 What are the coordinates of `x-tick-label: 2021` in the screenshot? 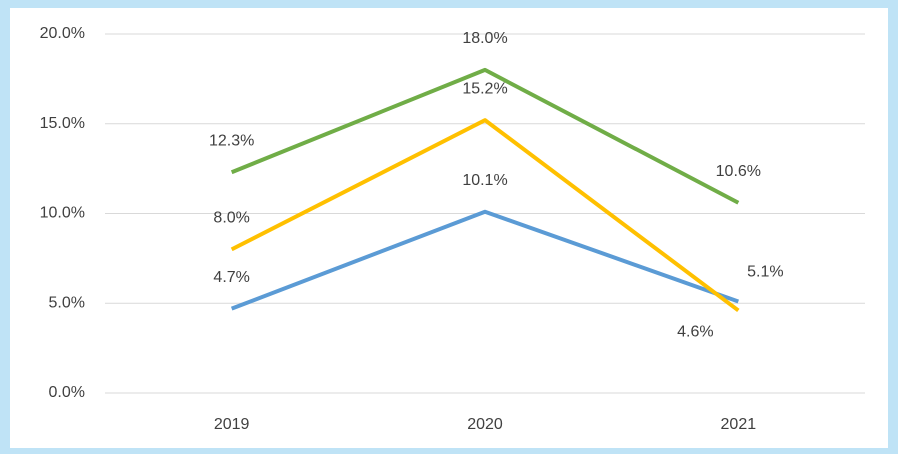 It's located at (739, 424).